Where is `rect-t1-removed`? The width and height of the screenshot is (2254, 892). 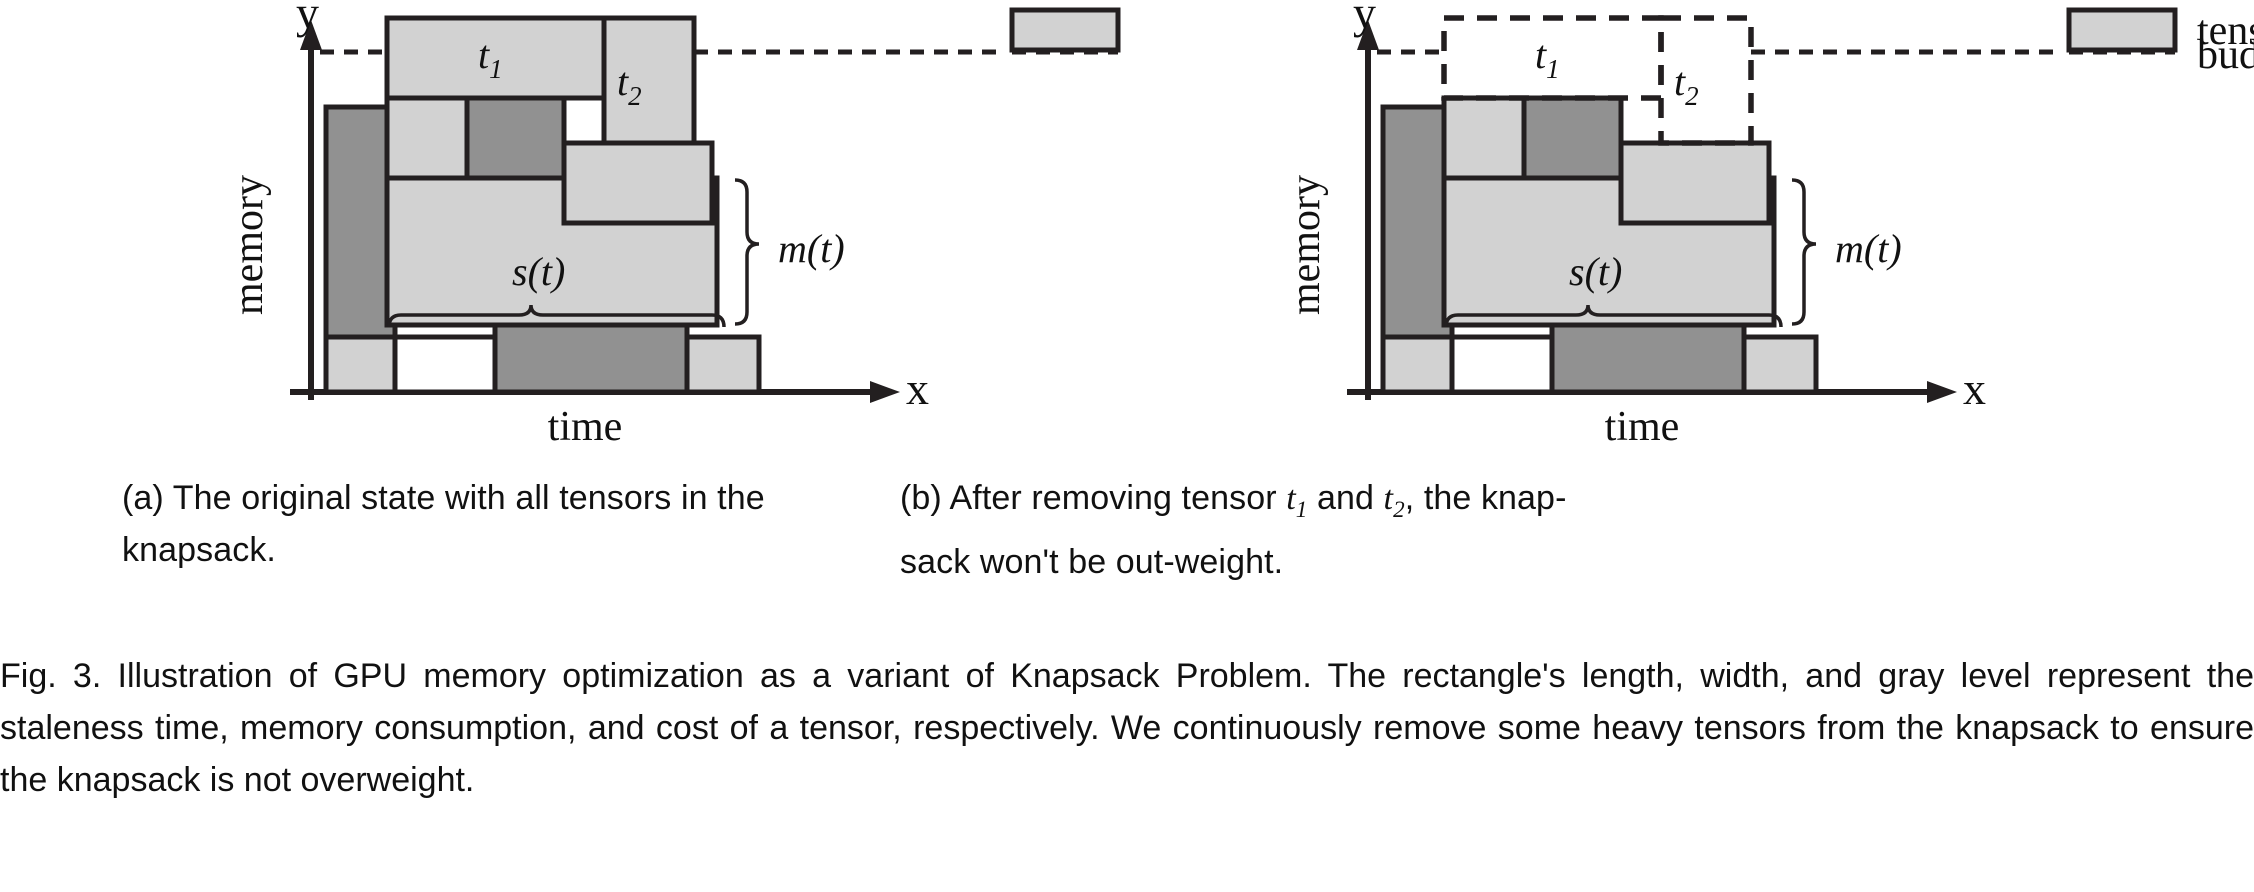 rect-t1-removed is located at coordinates (1552, 58).